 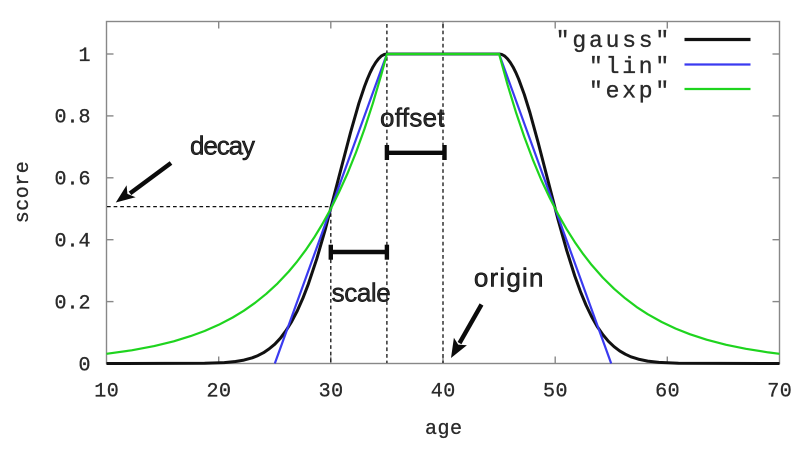 I want to click on svg-text: age, so click(x=444, y=429).